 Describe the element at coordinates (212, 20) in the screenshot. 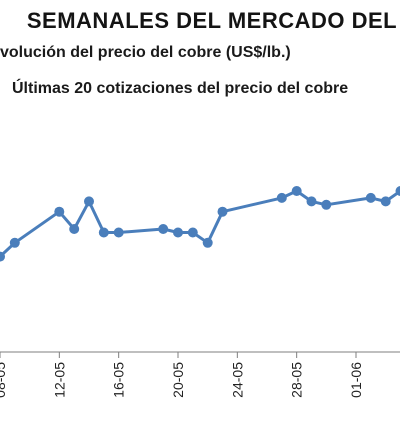

I see `page-title: SEMANALES DEL MERCADO DEL` at that location.